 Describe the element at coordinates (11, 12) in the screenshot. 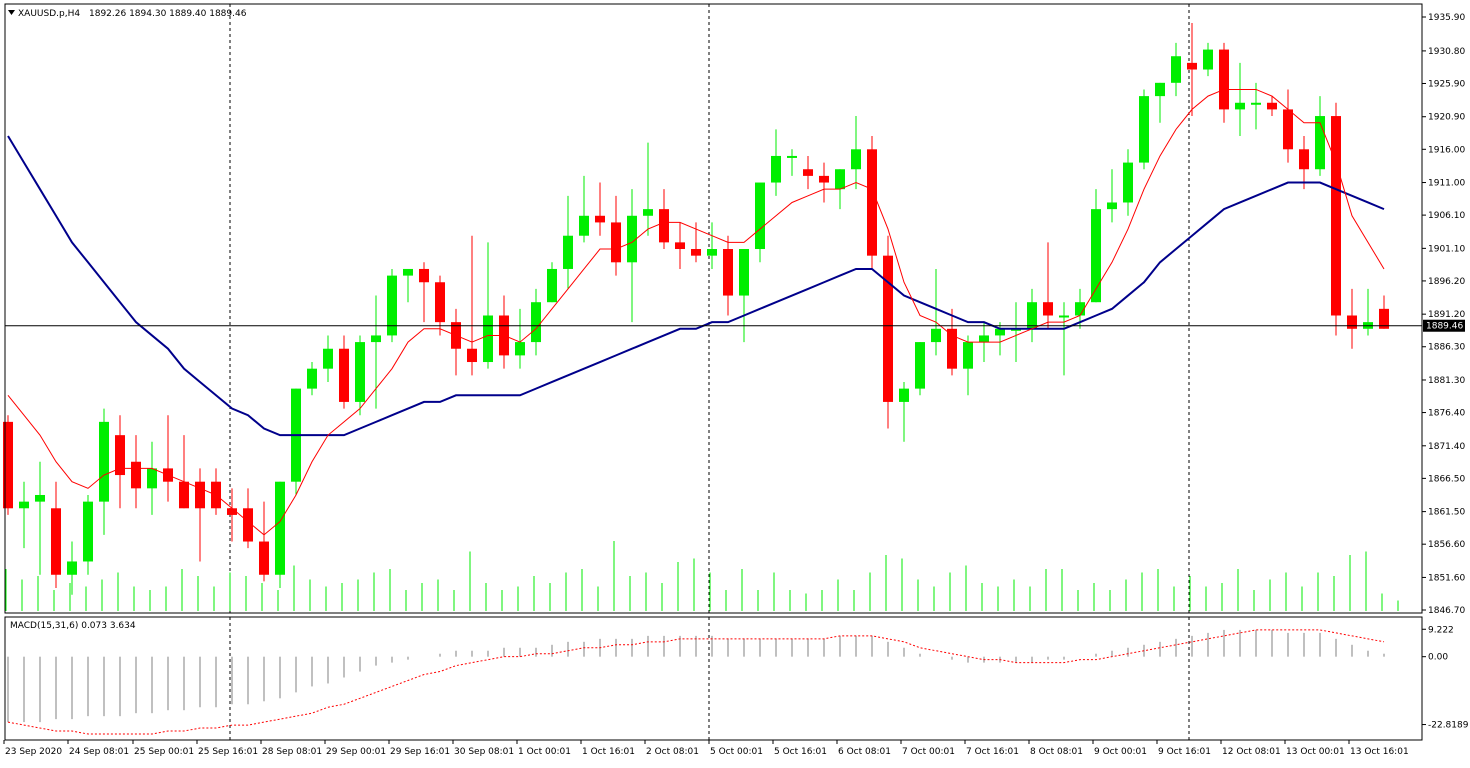

I see `symbol-dropdown-icon` at that location.